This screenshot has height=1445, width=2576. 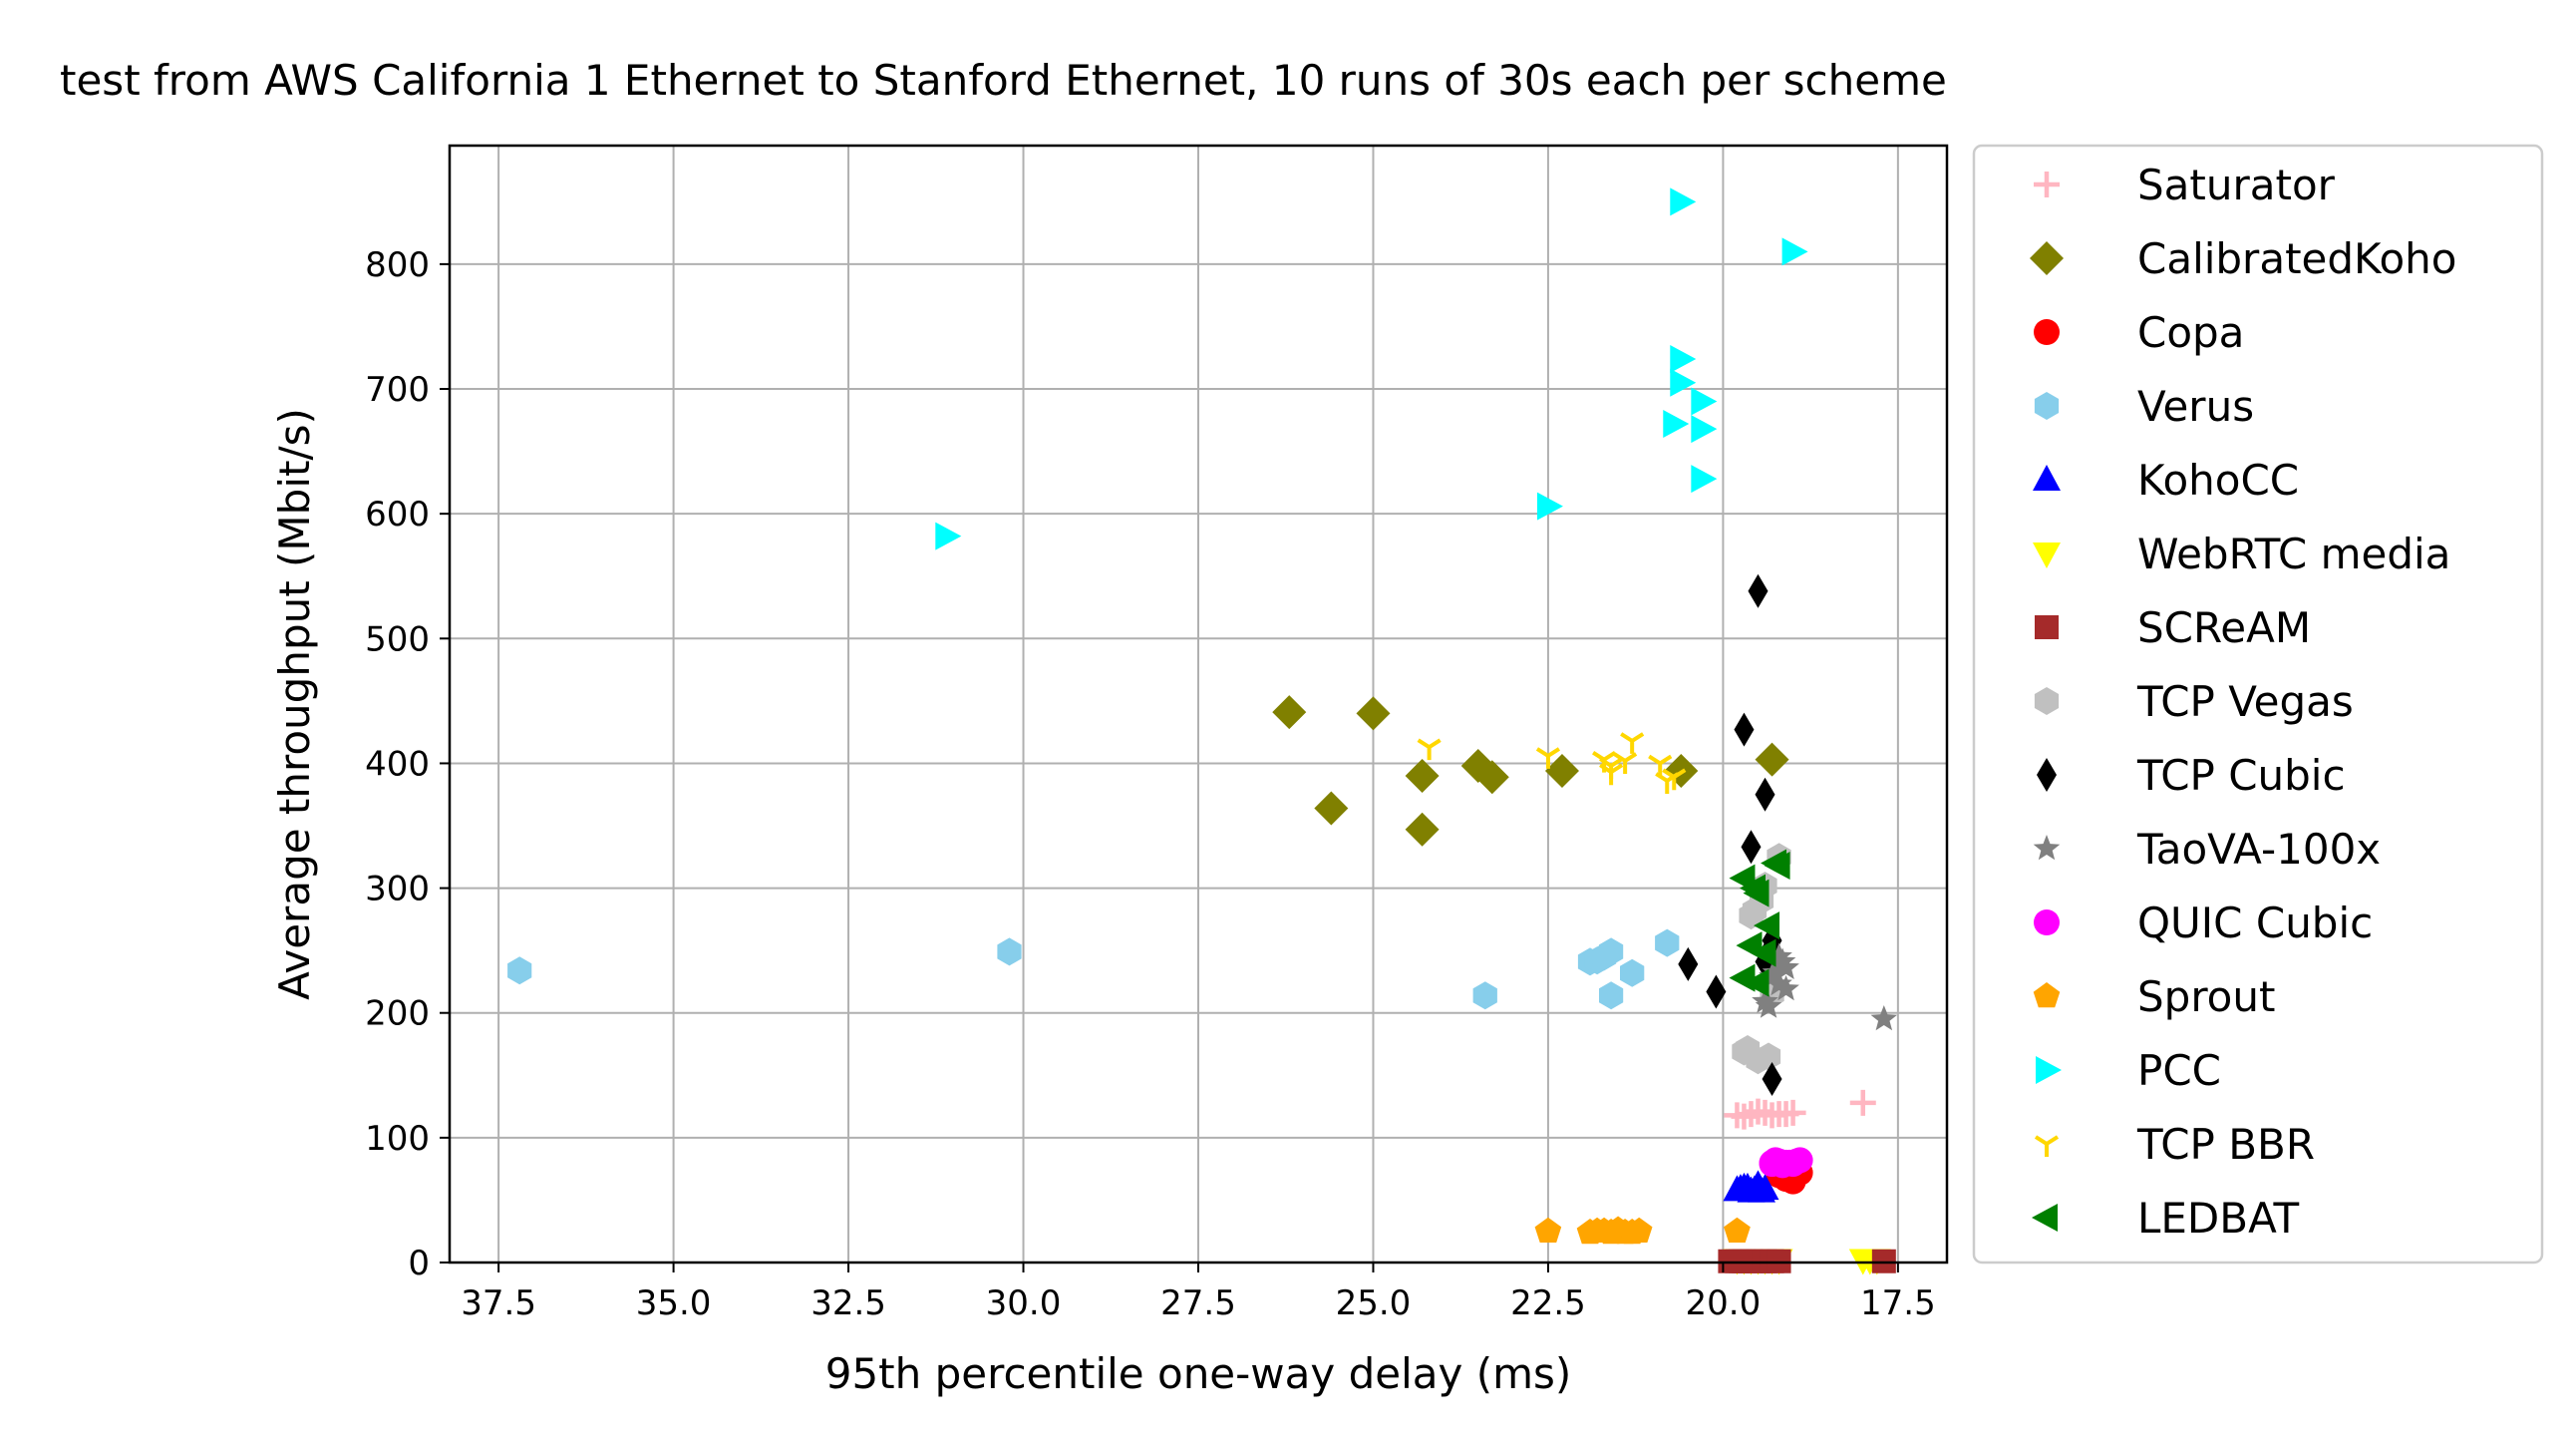 I want to click on legend-label: TCP BBR, so click(x=2225, y=1145).